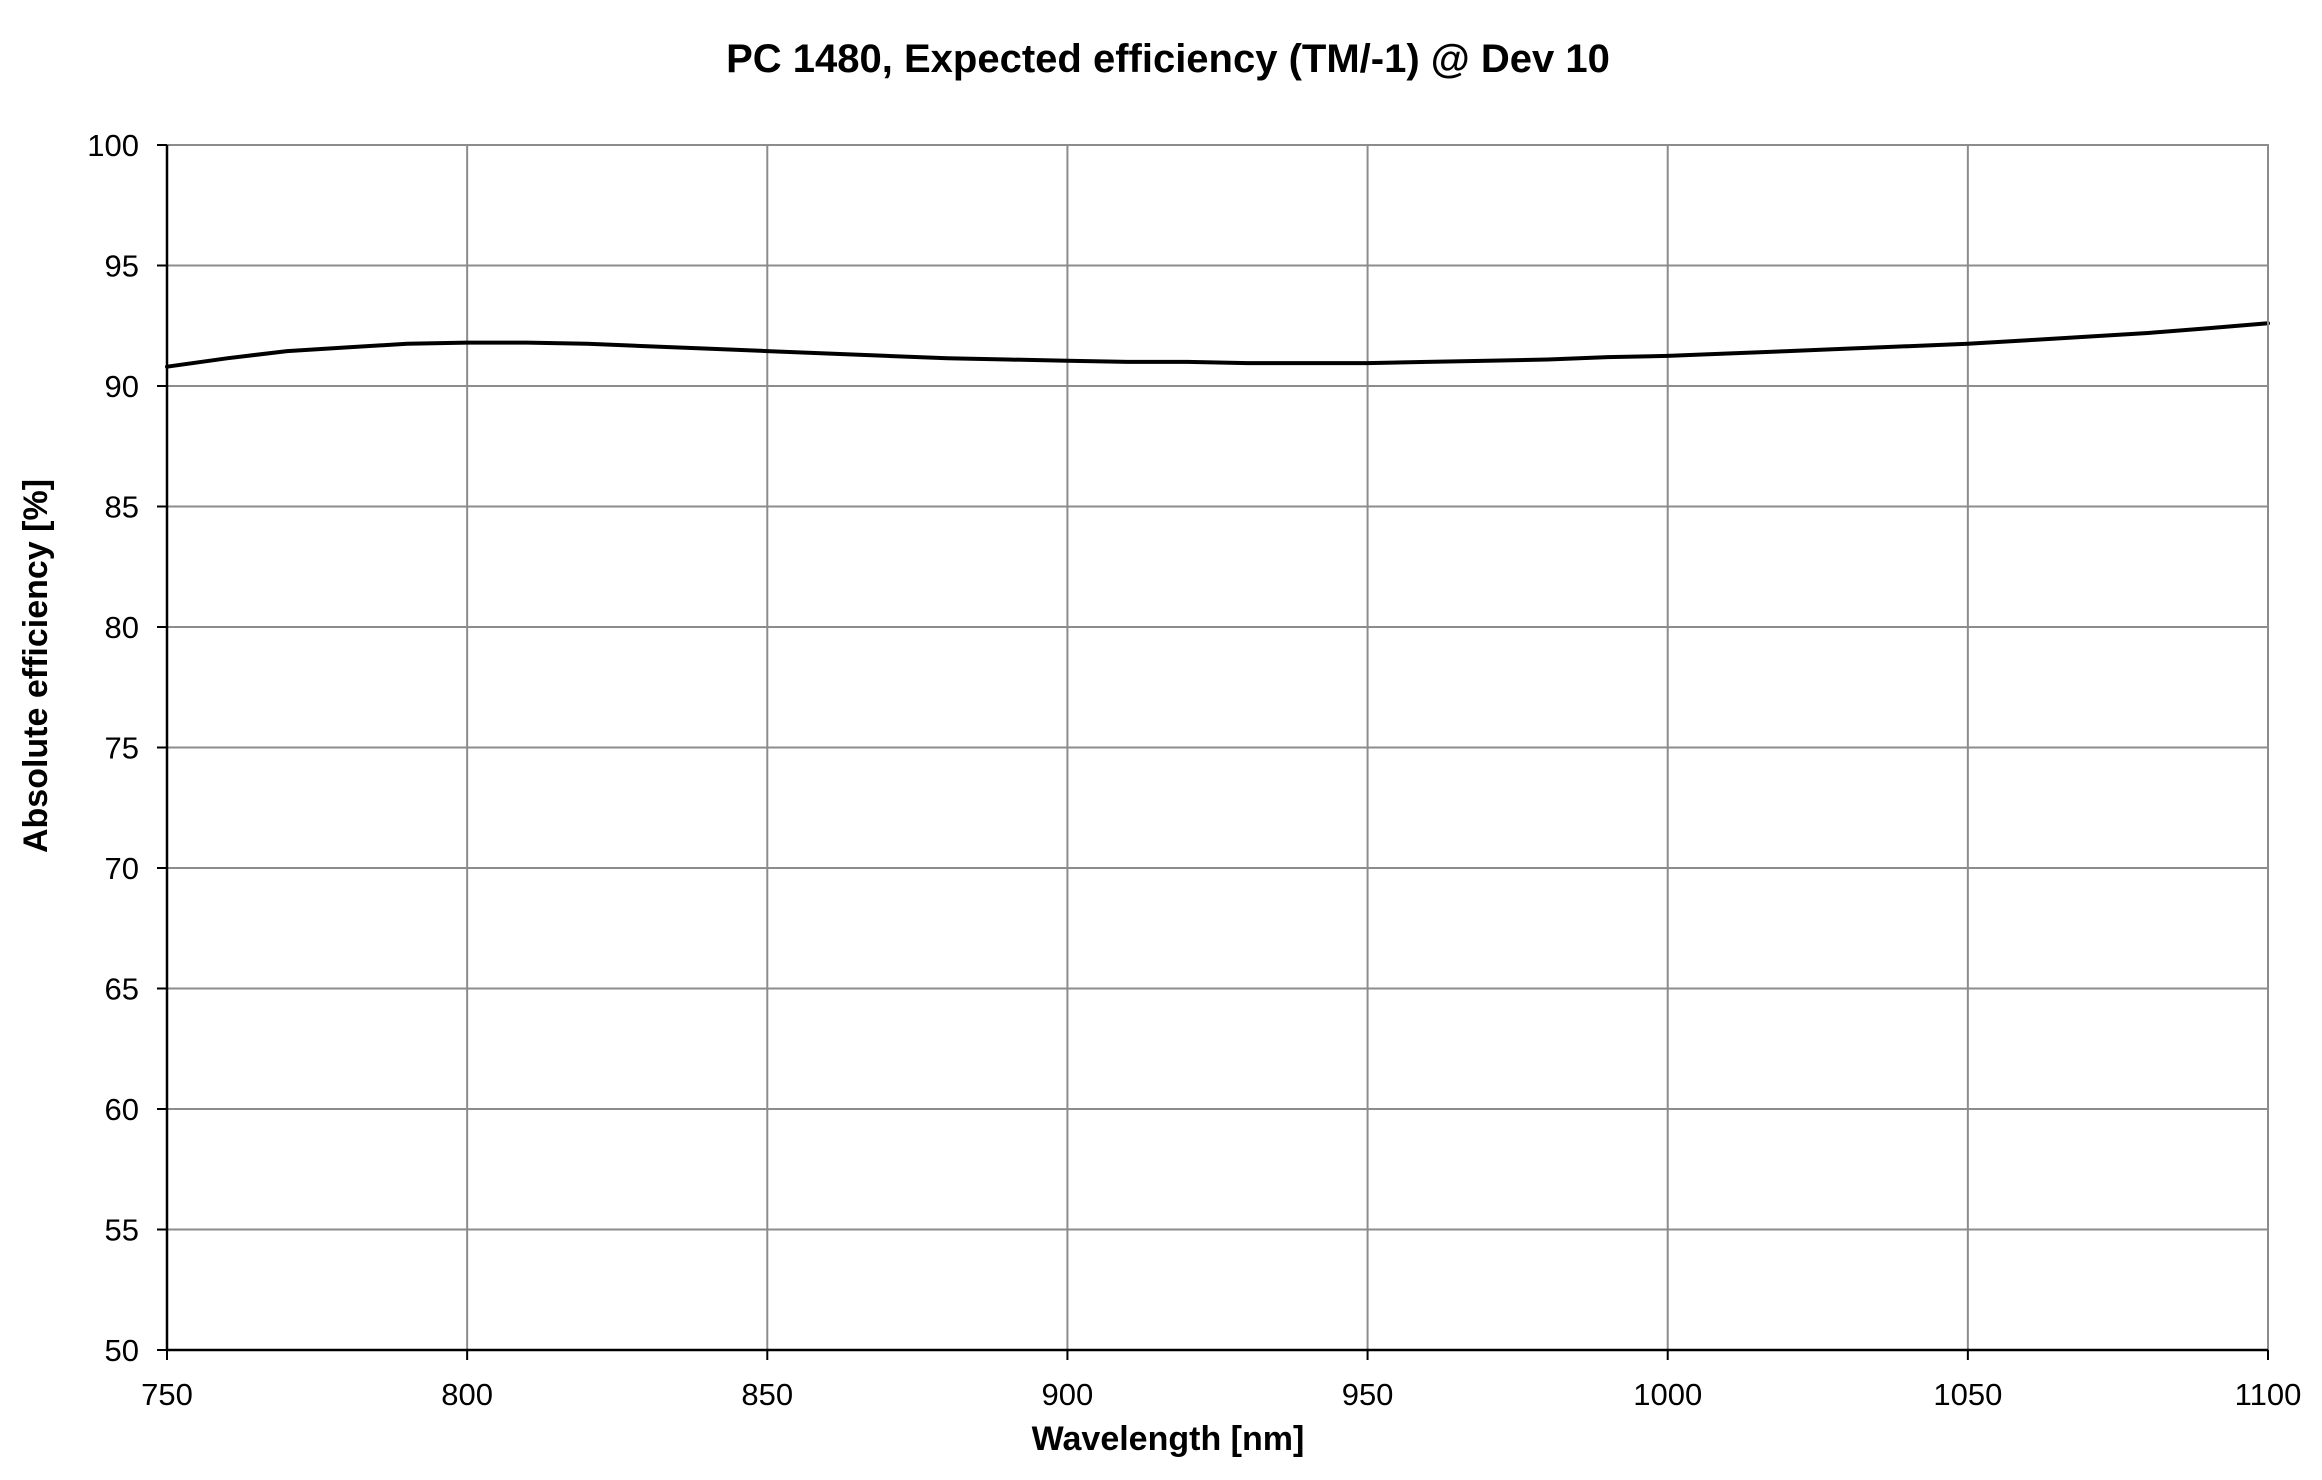 Image resolution: width=2322 pixels, height=1480 pixels. Describe the element at coordinates (1967, 1394) in the screenshot. I see `x-tick-label: 1050` at that location.